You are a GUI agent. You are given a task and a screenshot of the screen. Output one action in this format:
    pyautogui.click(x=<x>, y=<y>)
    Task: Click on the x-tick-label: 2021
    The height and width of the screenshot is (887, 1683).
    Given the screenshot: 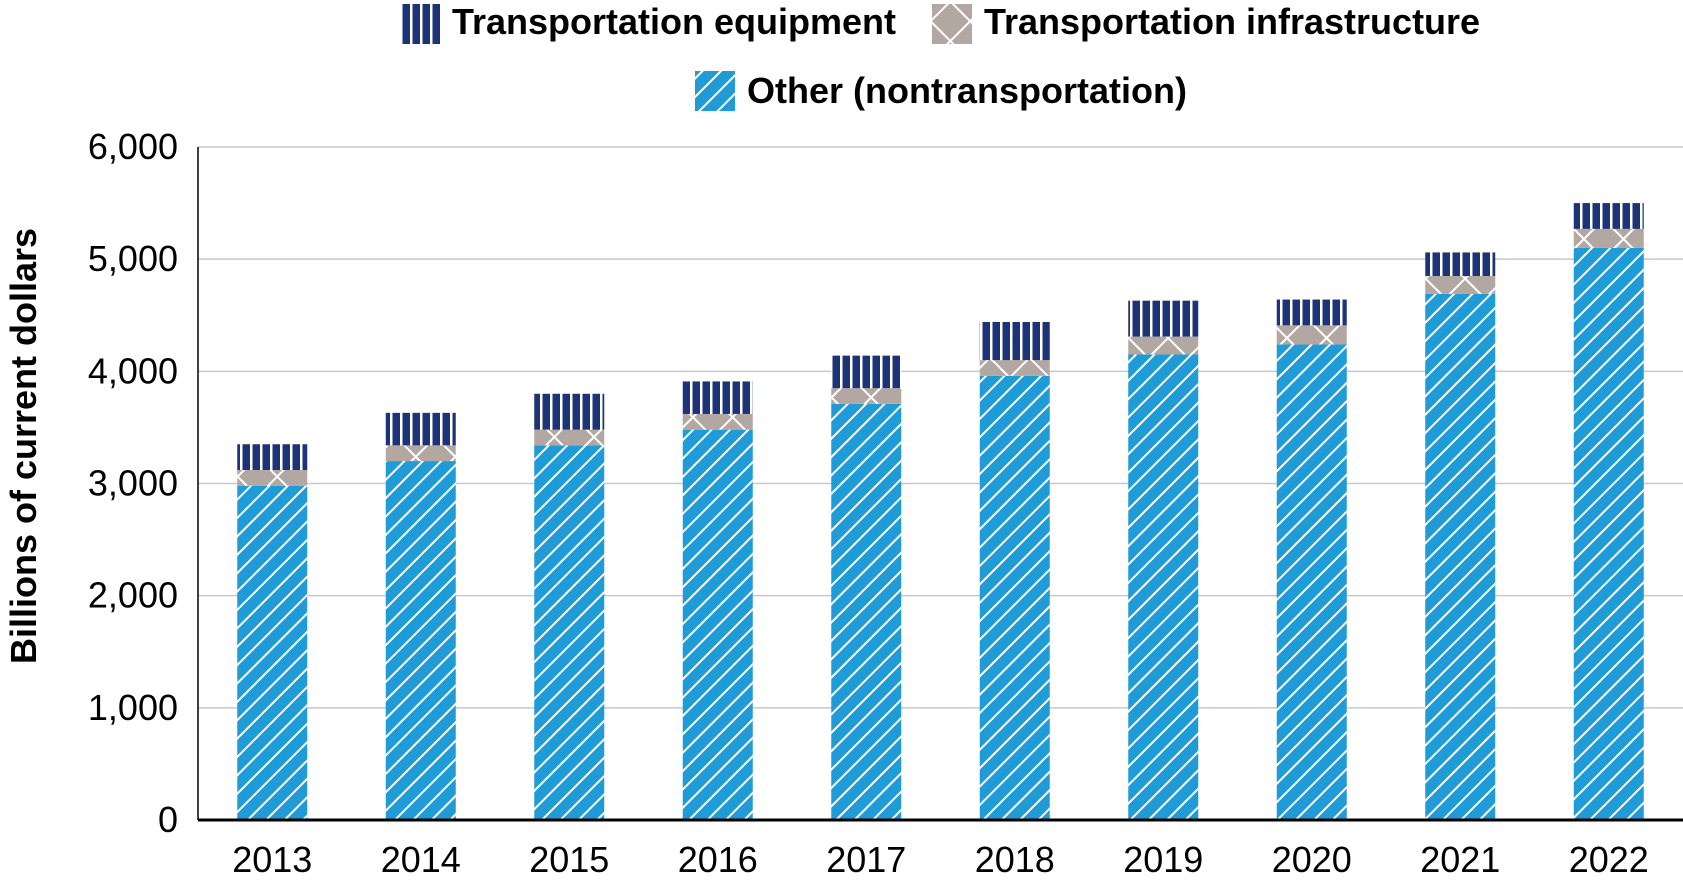 What is the action you would take?
    pyautogui.click(x=1460, y=859)
    